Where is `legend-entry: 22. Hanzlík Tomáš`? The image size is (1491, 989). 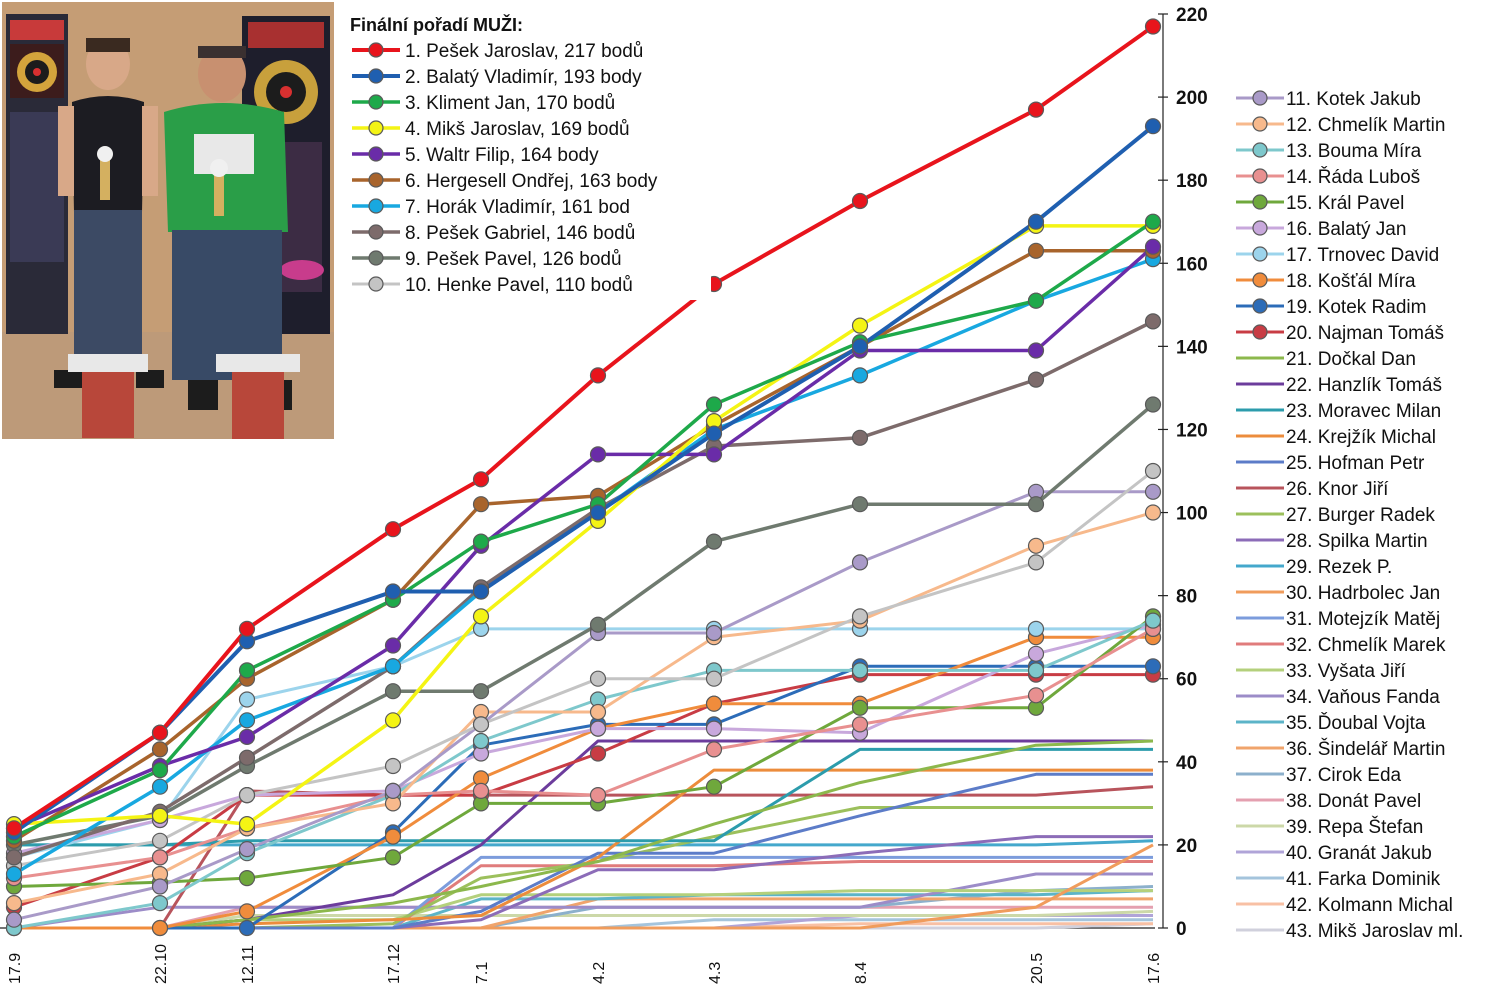 legend-entry: 22. Hanzlík Tomáš is located at coordinates (1364, 385).